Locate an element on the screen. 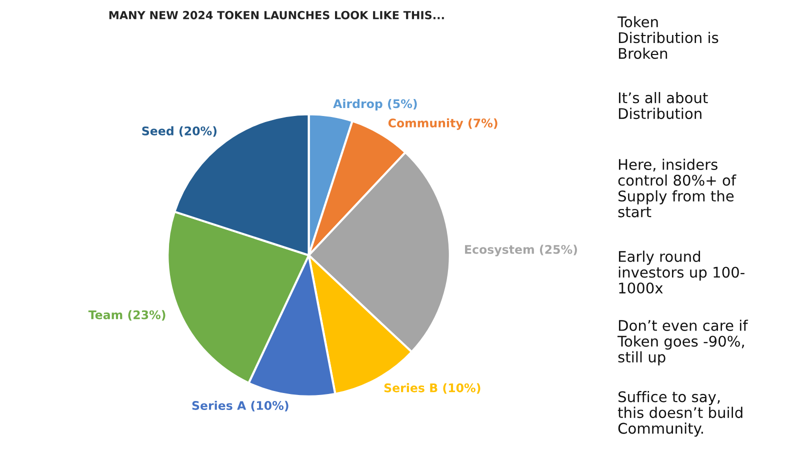  text: Don’t even care if Token goes -90%, still up is located at coordinates (682, 343).